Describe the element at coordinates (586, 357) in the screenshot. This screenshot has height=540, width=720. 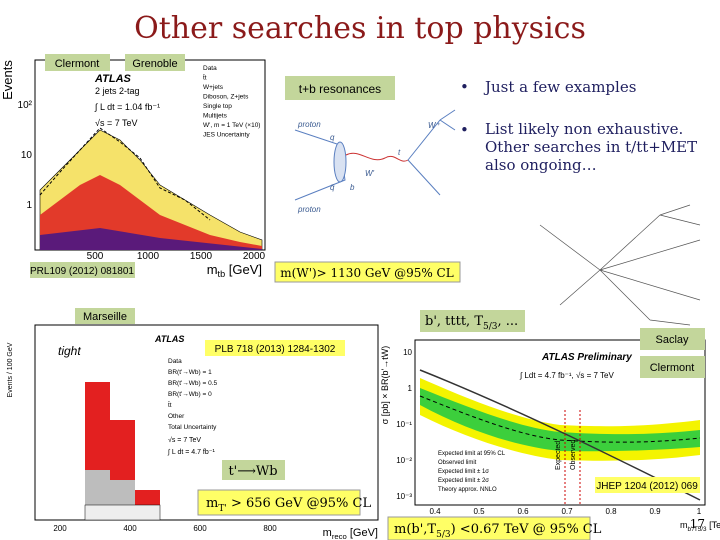
I see `experiment: ATLAS Preliminary` at that location.